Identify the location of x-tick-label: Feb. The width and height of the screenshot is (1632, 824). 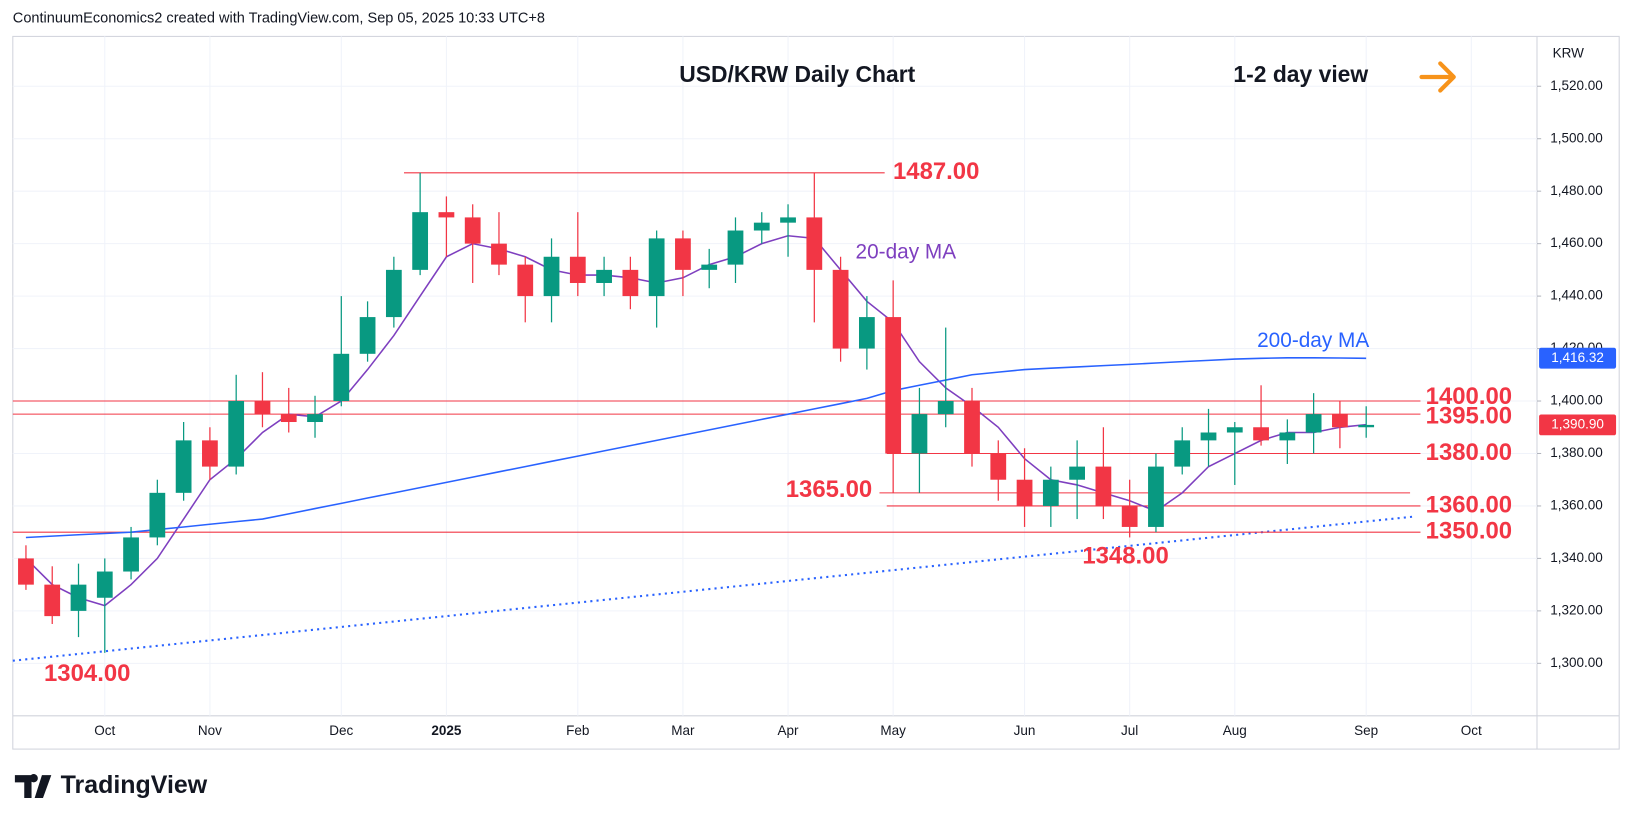
(577, 730).